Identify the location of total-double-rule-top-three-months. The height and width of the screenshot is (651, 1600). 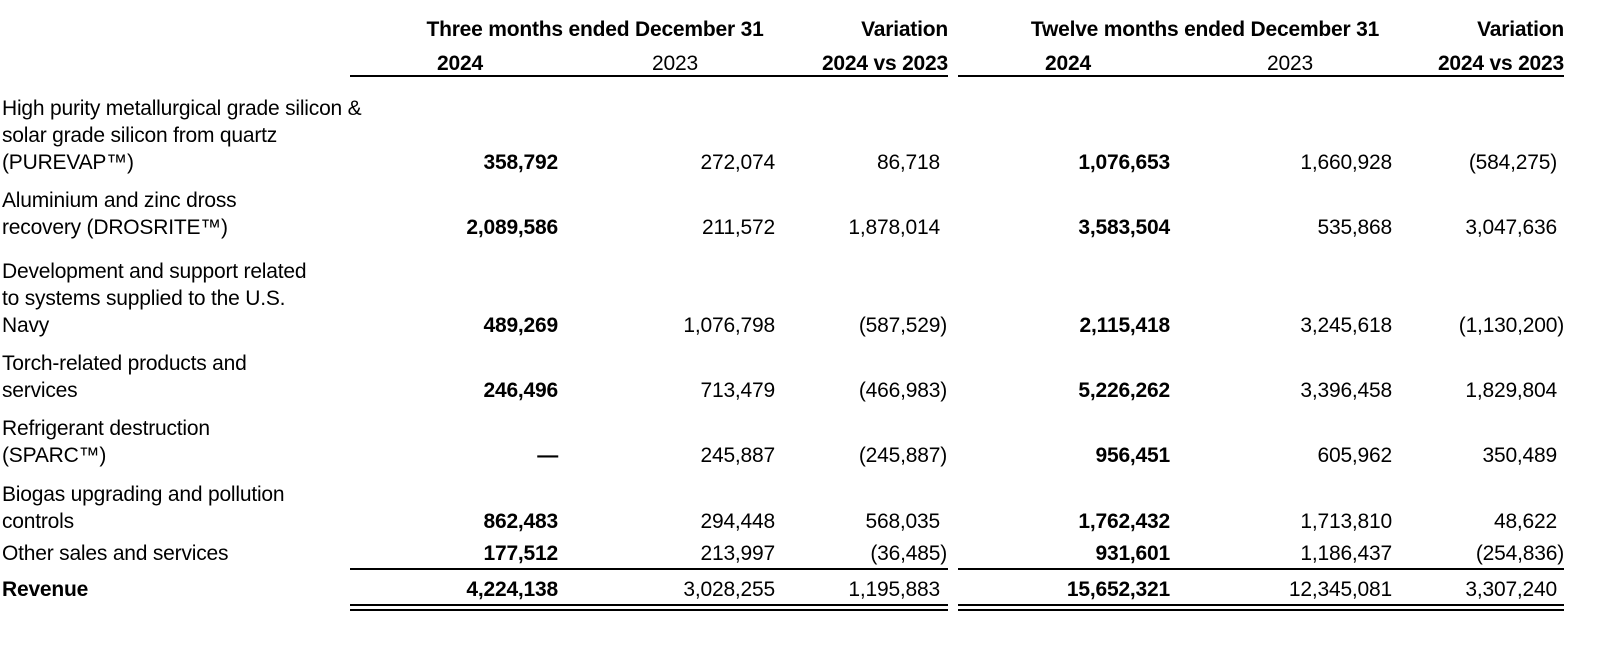
(649, 605).